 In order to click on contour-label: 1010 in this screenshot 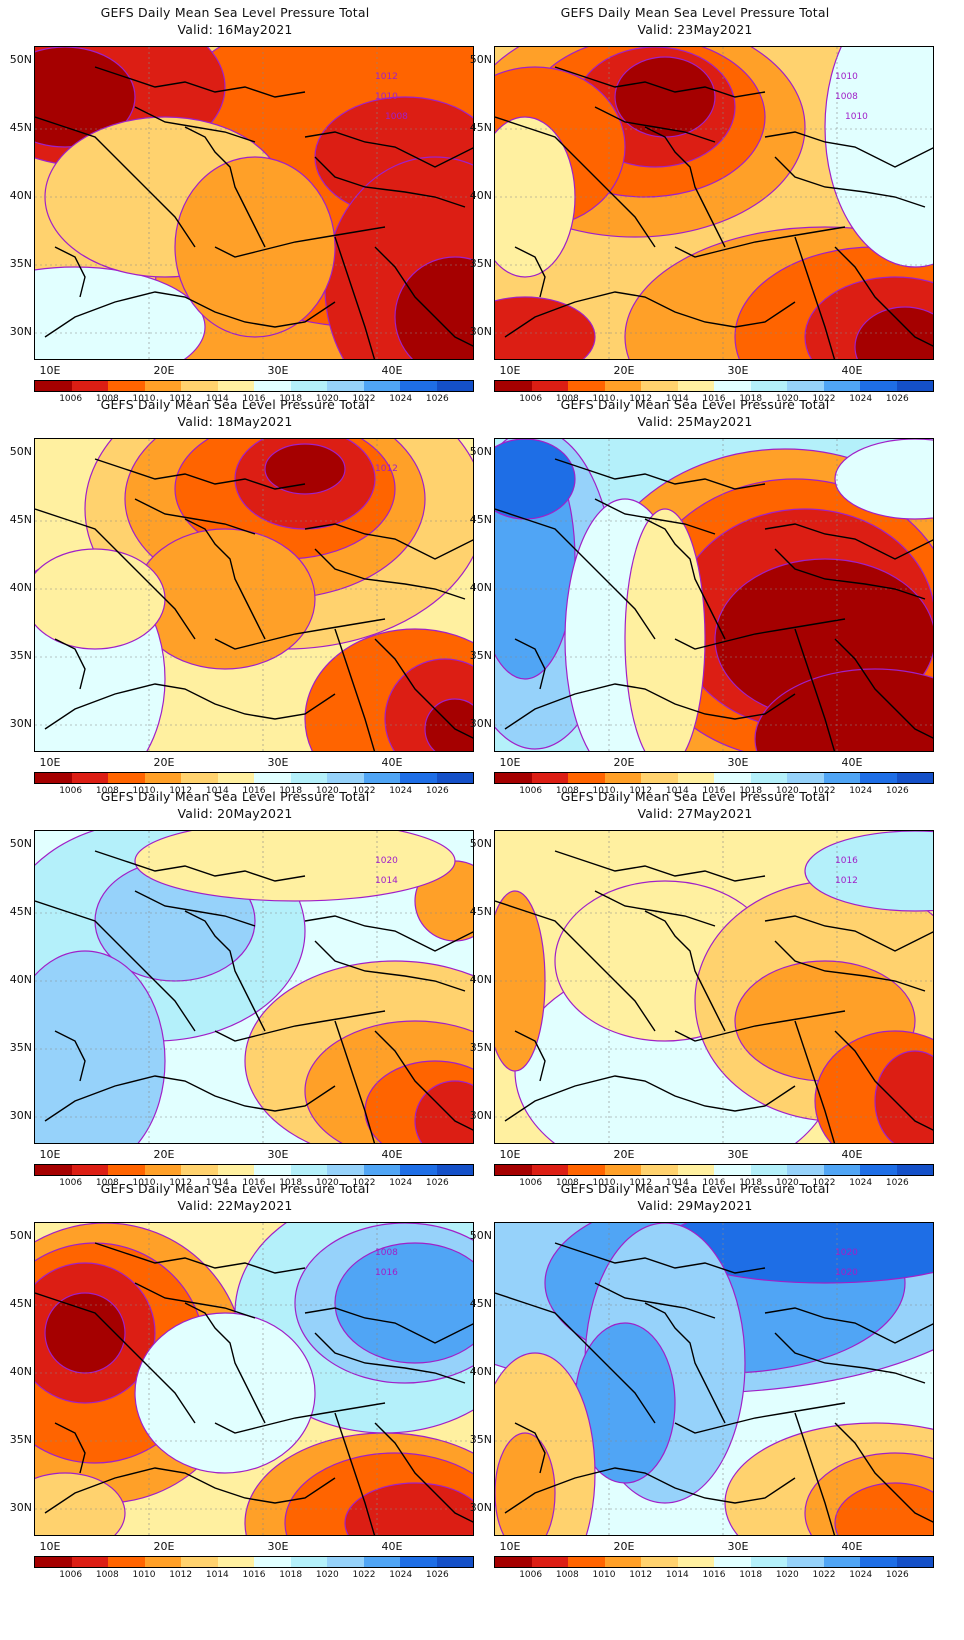, I will do `click(846, 77)`.